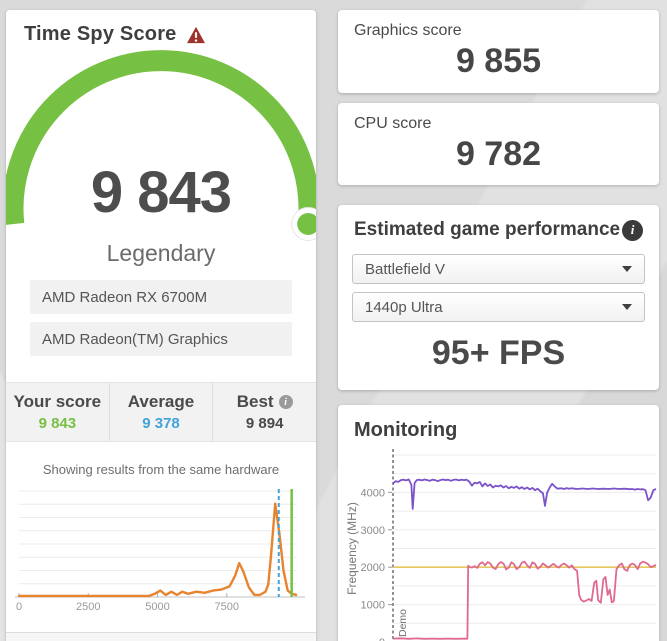  Describe the element at coordinates (373, 531) in the screenshot. I see `svg-text: 3000` at that location.